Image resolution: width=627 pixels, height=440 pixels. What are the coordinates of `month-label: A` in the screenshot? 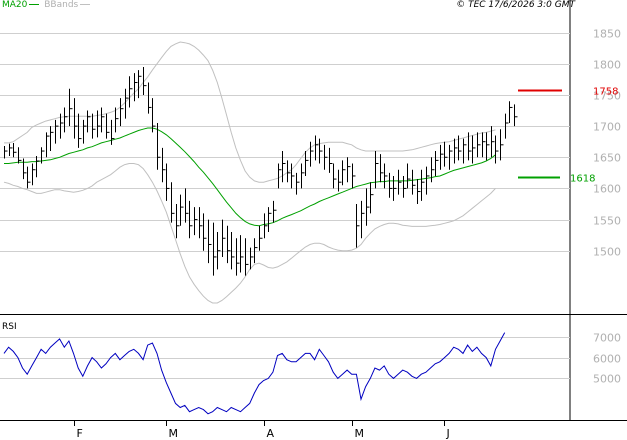 It's located at (271, 433).